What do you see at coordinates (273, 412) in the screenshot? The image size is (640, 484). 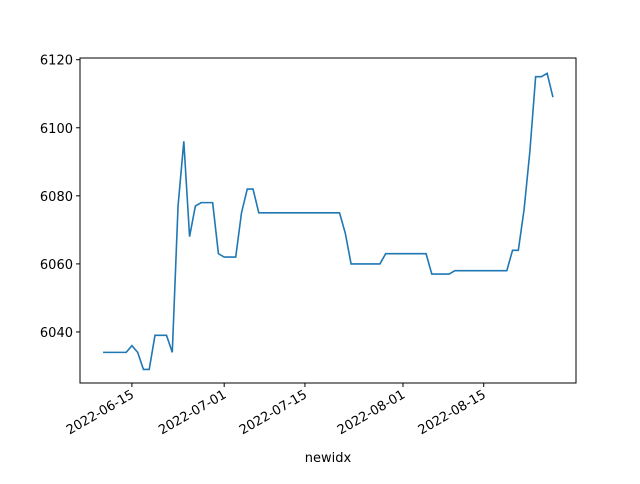 I see `x-tick-label: 2022-07-15` at bounding box center [273, 412].